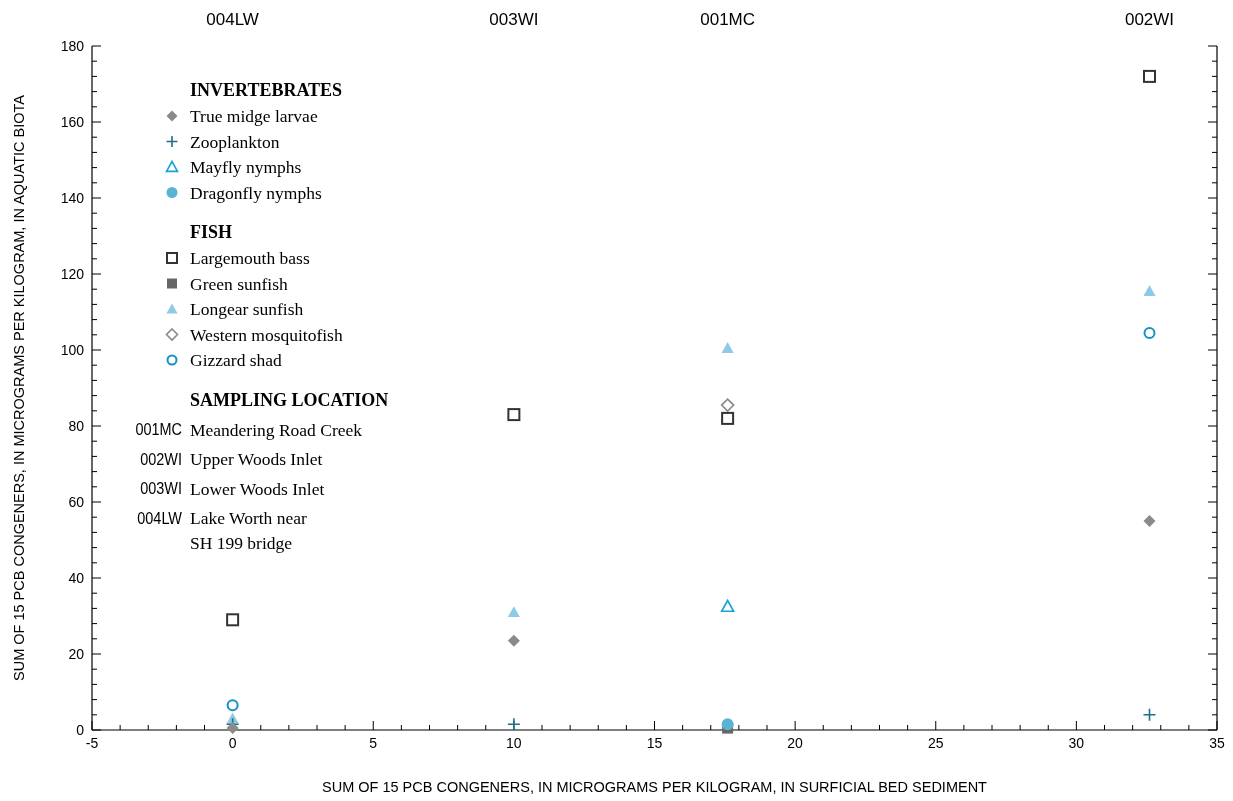  I want to click on x-tick-label: 20, so click(795, 743).